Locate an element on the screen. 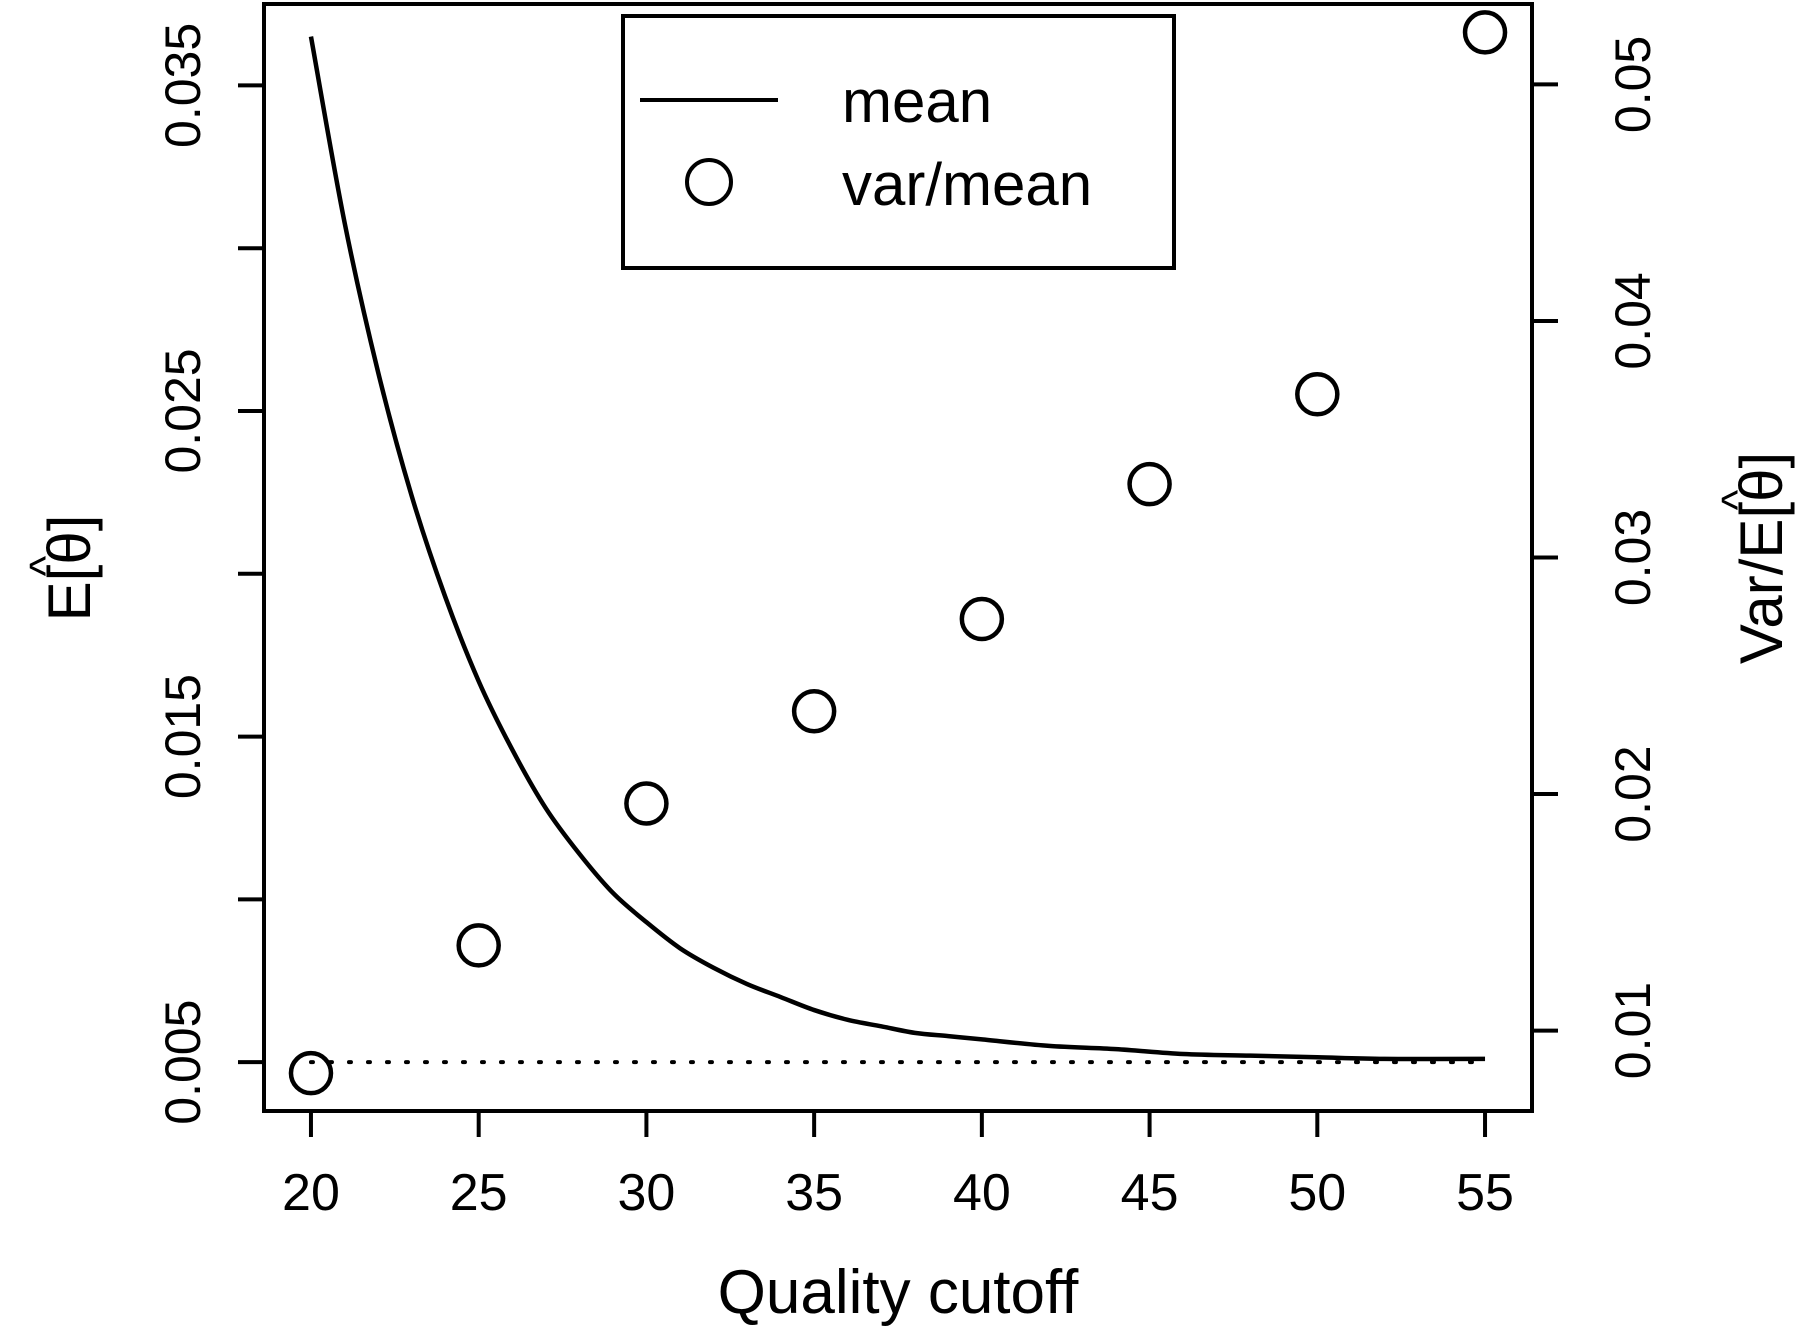 This screenshot has height=1334, width=1800. legend-circle-symbol is located at coordinates (709, 182).